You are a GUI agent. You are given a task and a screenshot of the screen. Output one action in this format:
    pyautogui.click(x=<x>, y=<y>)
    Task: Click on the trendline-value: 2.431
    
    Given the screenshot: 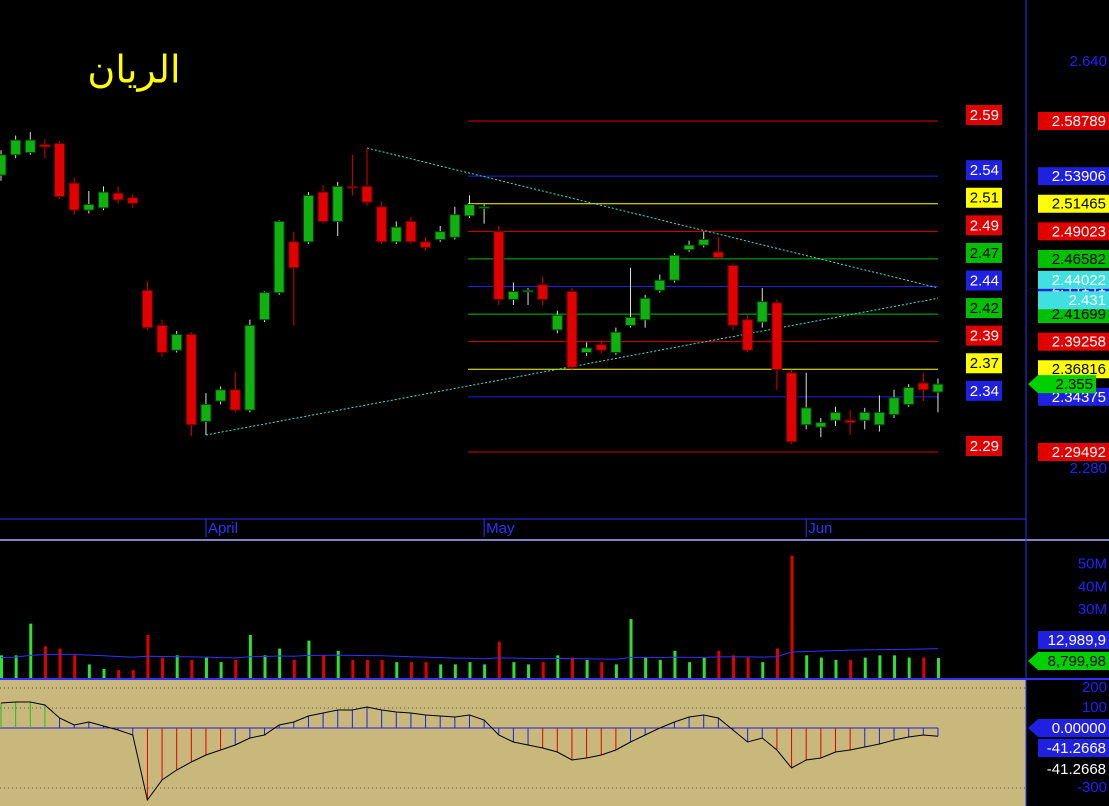 What is the action you would take?
    pyautogui.click(x=1087, y=300)
    